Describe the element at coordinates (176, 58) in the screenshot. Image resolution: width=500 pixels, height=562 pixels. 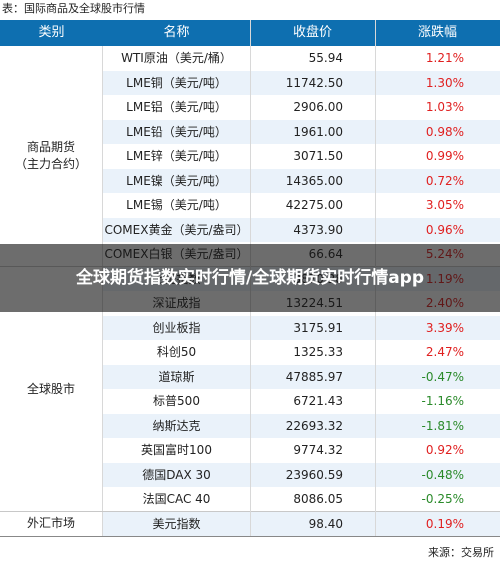
I see `row-name: WTI原油（美元/桶）` at that location.